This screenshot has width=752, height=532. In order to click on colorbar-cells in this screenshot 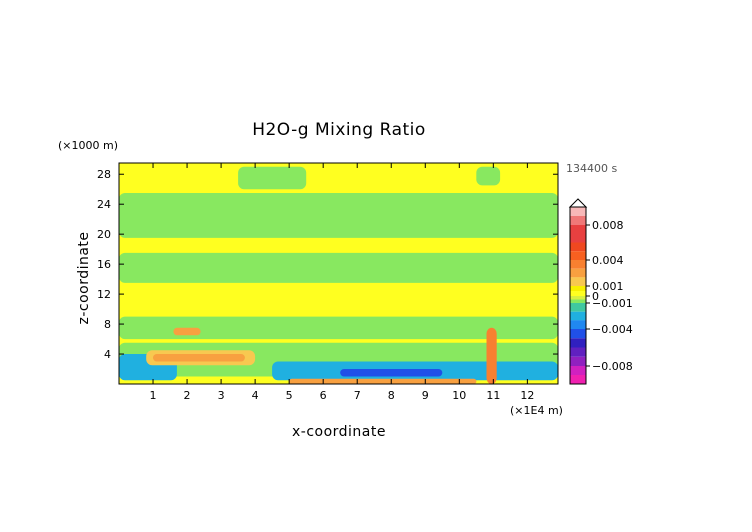, I will do `click(578, 295)`.